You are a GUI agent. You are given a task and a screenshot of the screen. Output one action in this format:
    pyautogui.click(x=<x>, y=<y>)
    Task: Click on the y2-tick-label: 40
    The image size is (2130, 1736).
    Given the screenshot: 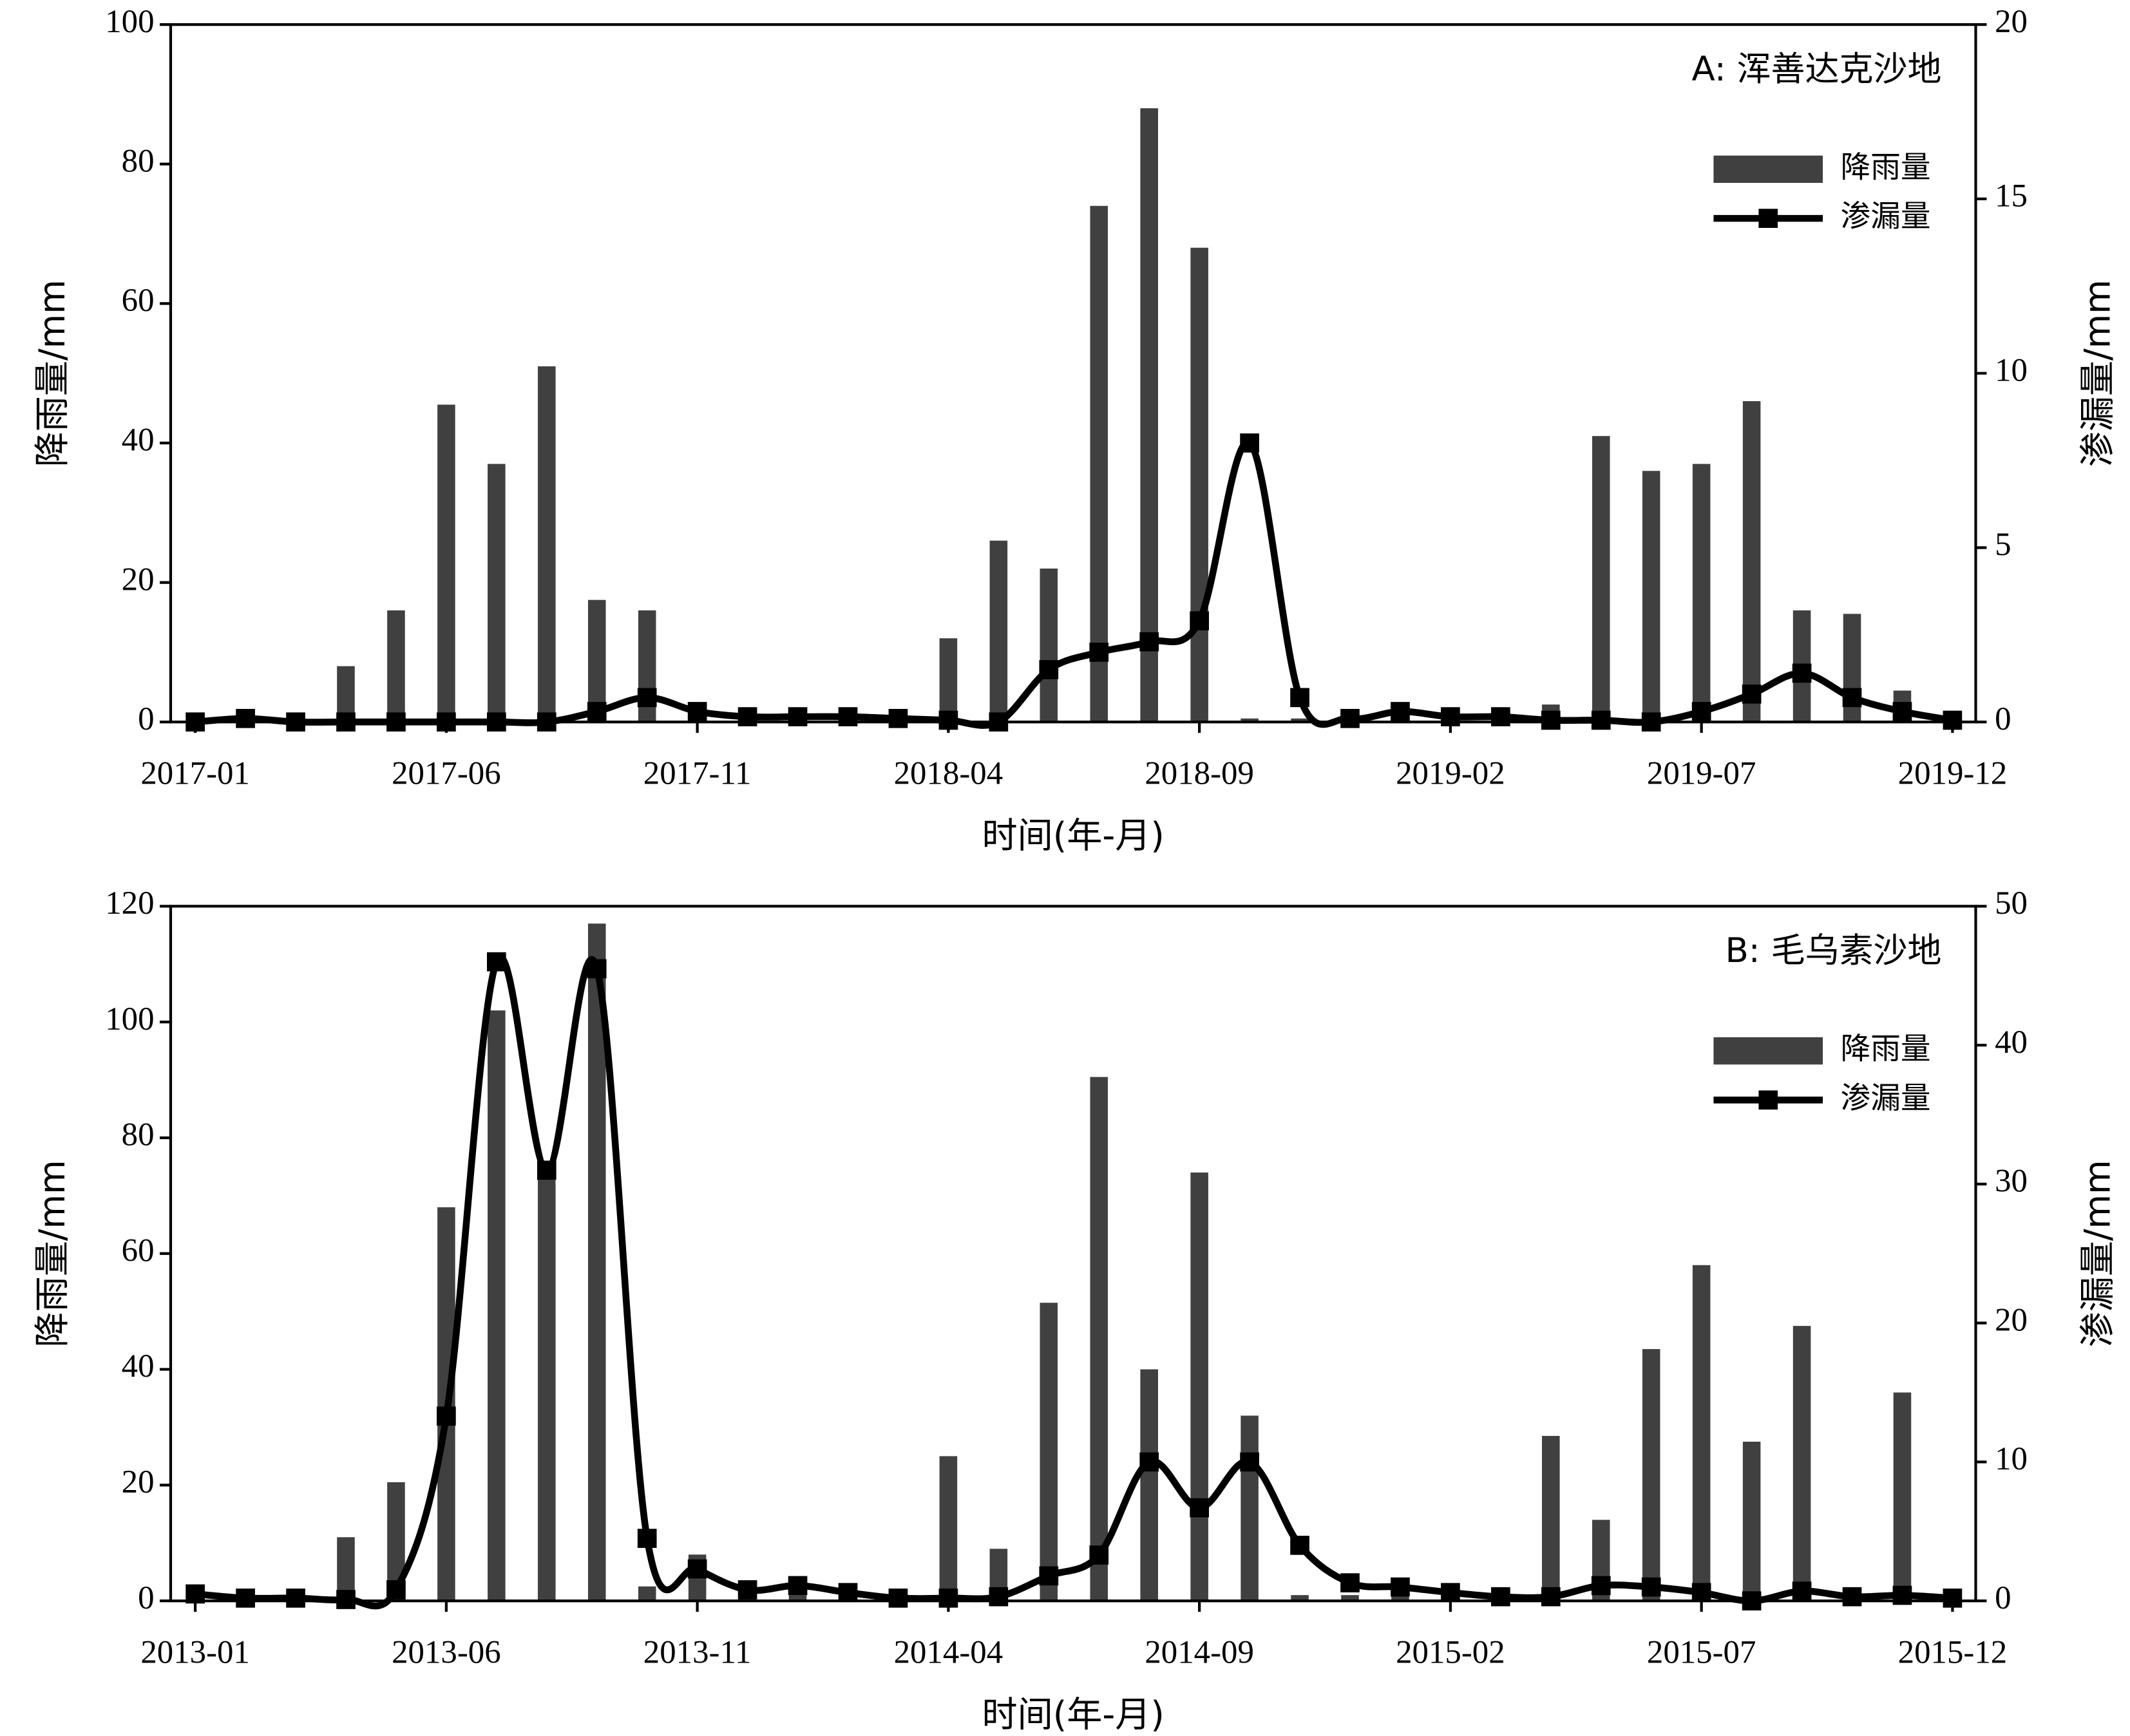 What is the action you would take?
    pyautogui.click(x=2011, y=1042)
    